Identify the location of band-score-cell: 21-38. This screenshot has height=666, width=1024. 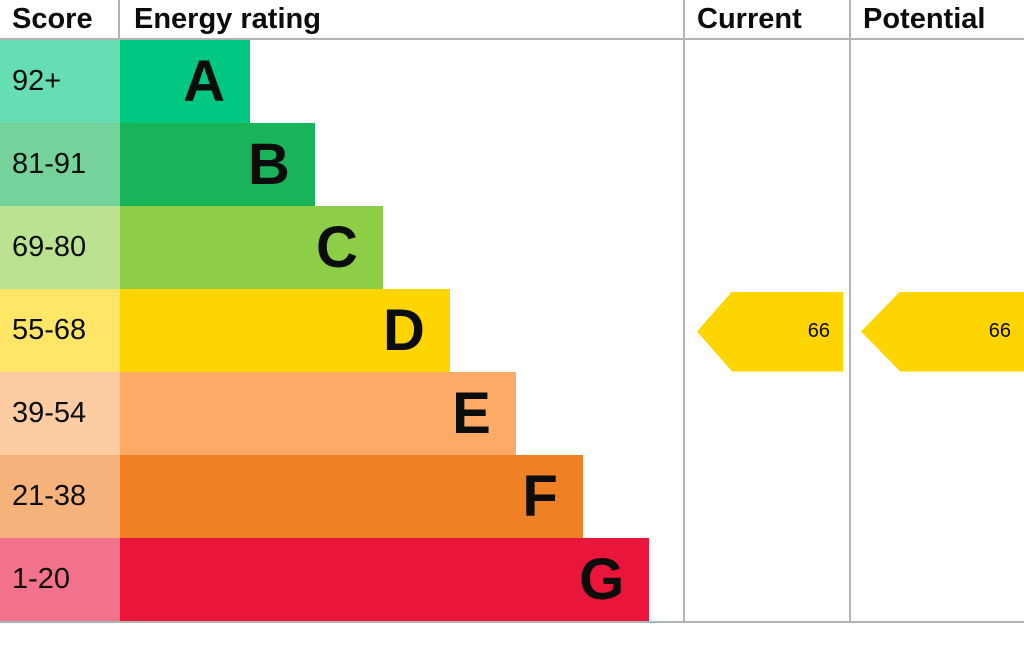
(60, 496).